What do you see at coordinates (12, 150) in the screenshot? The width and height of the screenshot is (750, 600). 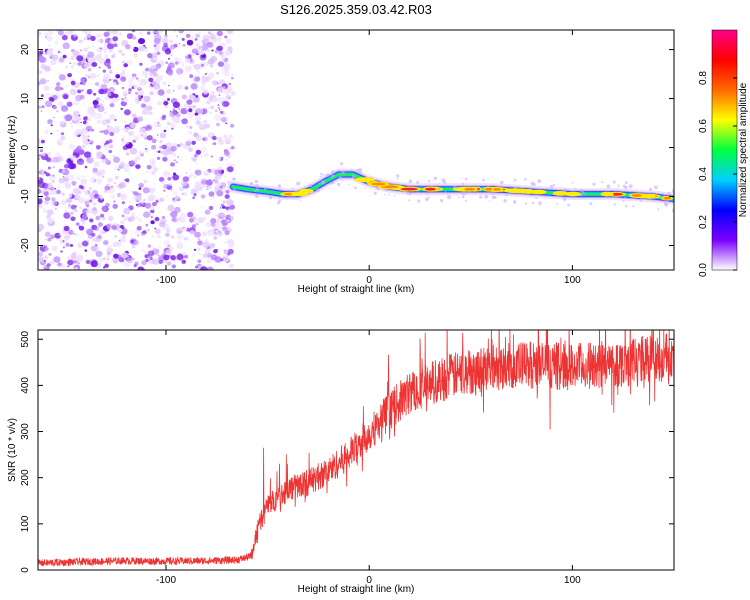 I see `spectrogram-y-axis-label: Frequency (Hz)` at bounding box center [12, 150].